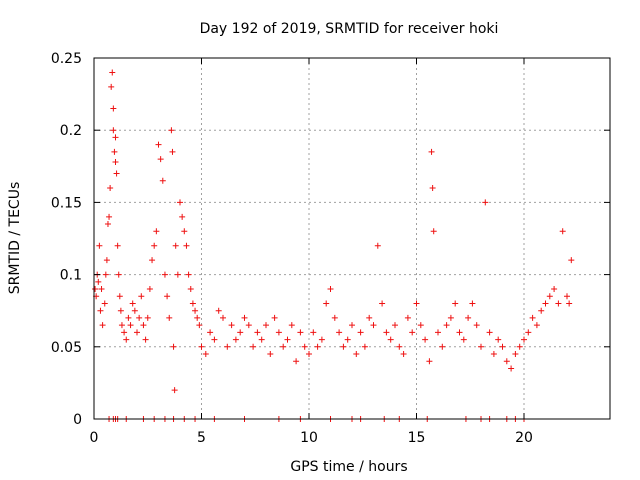  What do you see at coordinates (66, 348) in the screenshot?
I see `y-tick-label: 0.05` at bounding box center [66, 348].